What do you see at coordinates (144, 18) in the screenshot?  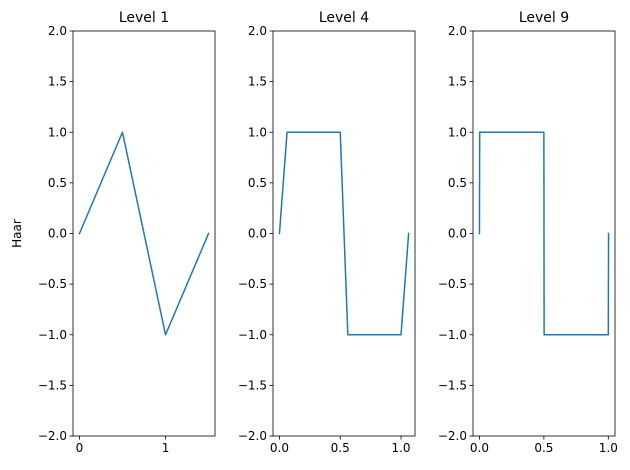 I see `subplot-title: Level 1` at bounding box center [144, 18].